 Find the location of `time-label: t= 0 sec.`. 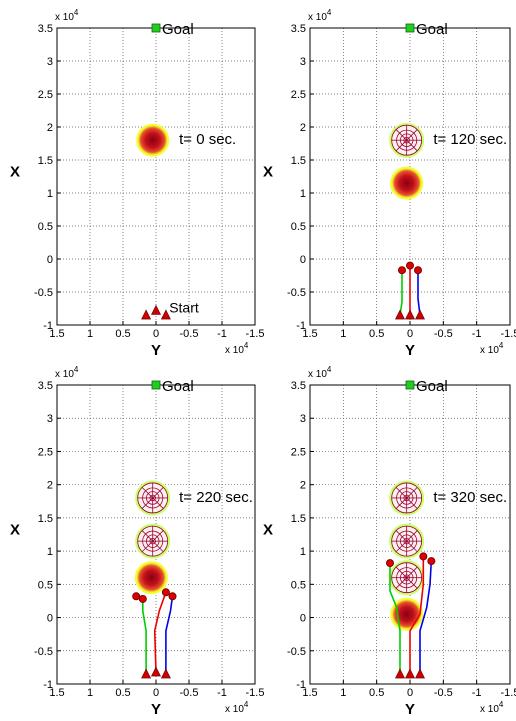

time-label: t= 0 sec. is located at coordinates (207, 139).